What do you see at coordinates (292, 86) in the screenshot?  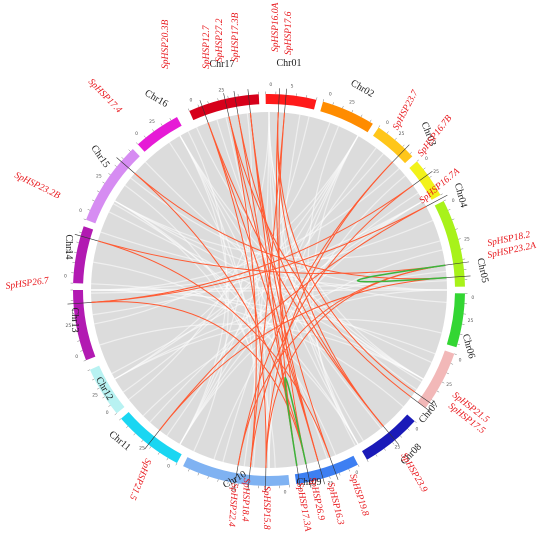 I see `tick-label-mid: 5` at bounding box center [292, 86].